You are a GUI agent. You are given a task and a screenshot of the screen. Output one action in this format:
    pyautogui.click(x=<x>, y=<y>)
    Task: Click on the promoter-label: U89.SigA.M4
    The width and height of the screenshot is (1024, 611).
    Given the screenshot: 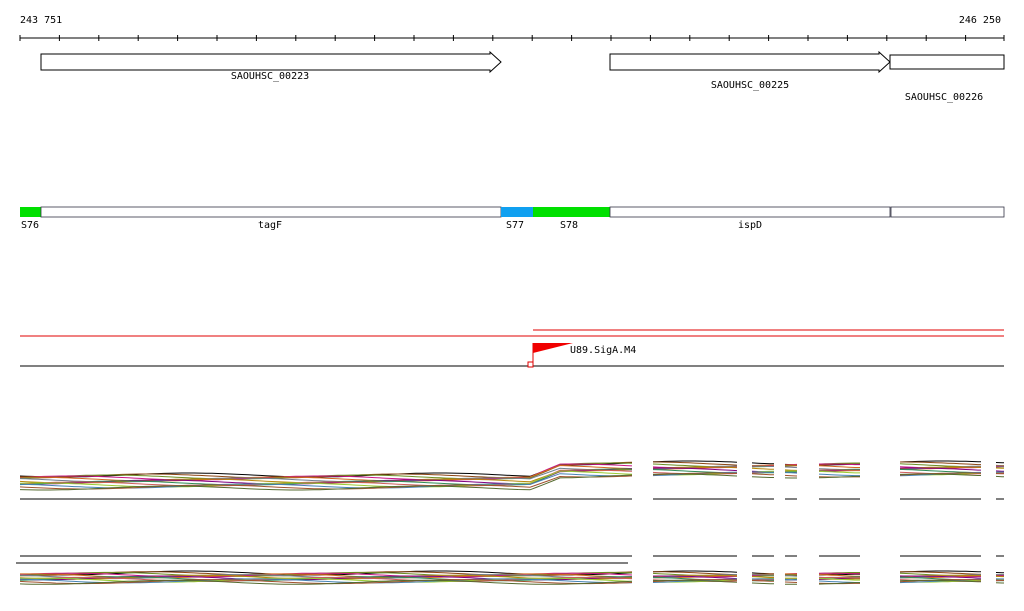 What is the action you would take?
    pyautogui.click(x=603, y=350)
    